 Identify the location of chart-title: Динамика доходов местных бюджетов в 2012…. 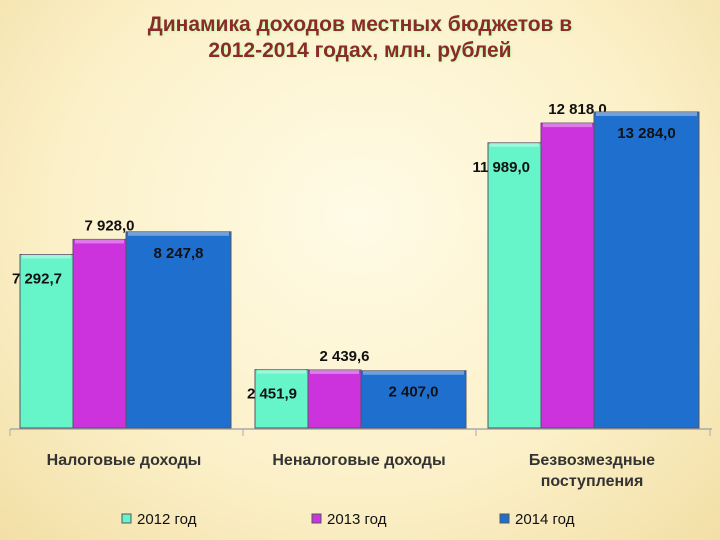
(360, 37).